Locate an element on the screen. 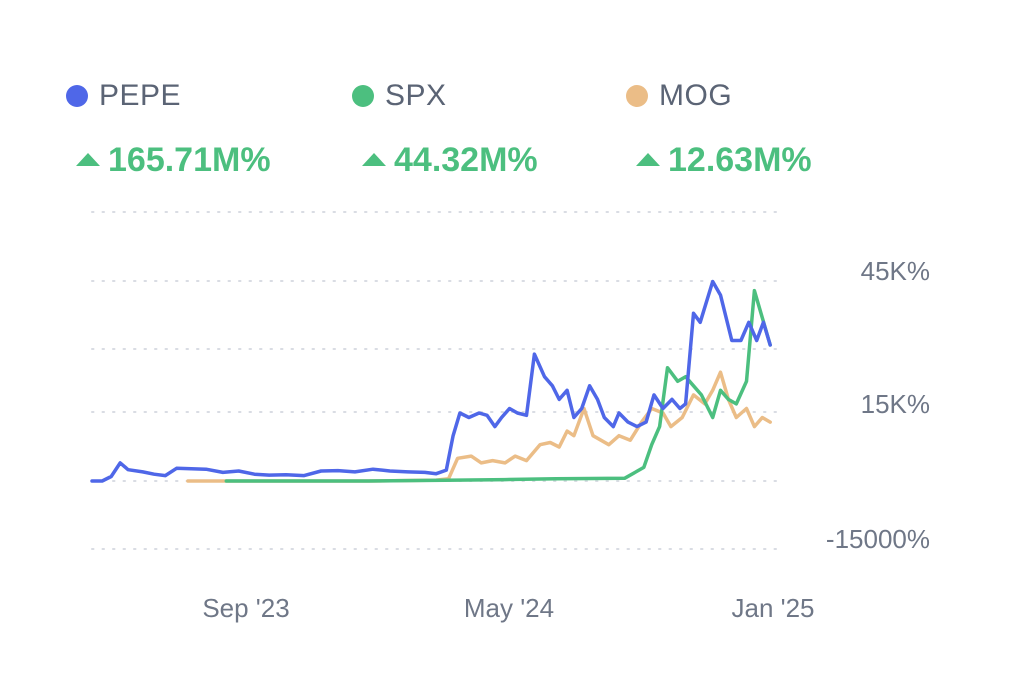  legend-item-pepe: PEPE is located at coordinates (123, 96).